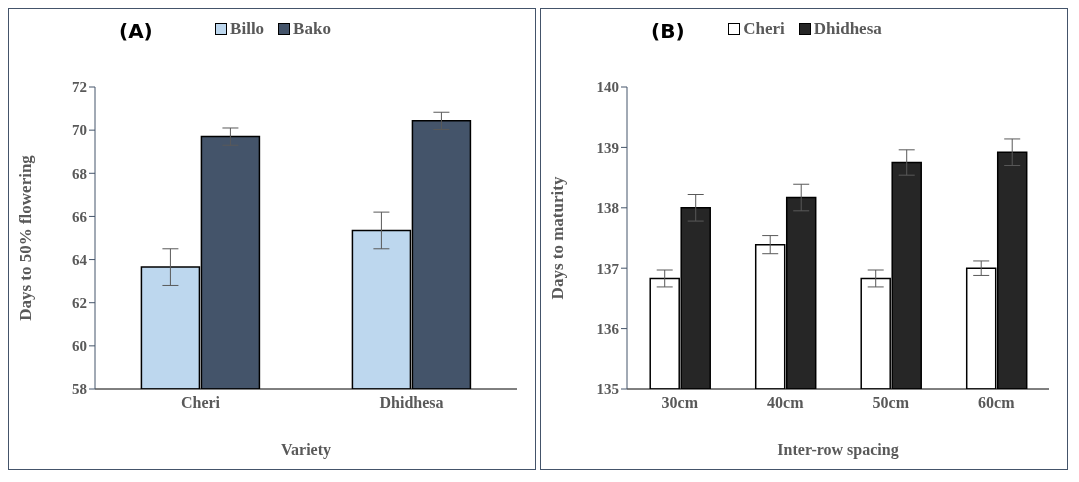  I want to click on y-tick-label: 68, so click(79, 173).